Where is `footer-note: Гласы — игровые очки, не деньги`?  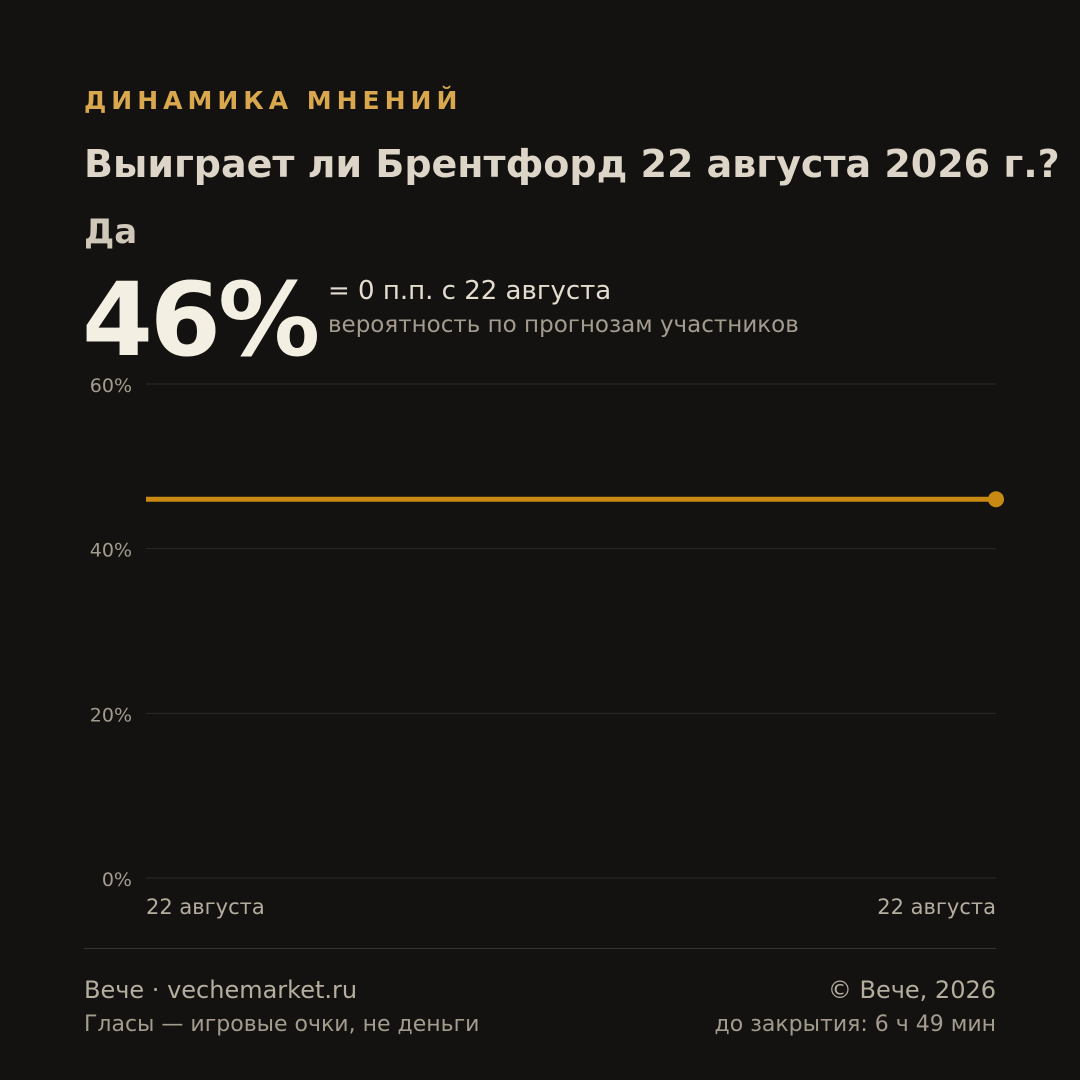 footer-note: Гласы — игровые очки, не деньги is located at coordinates (282, 1024).